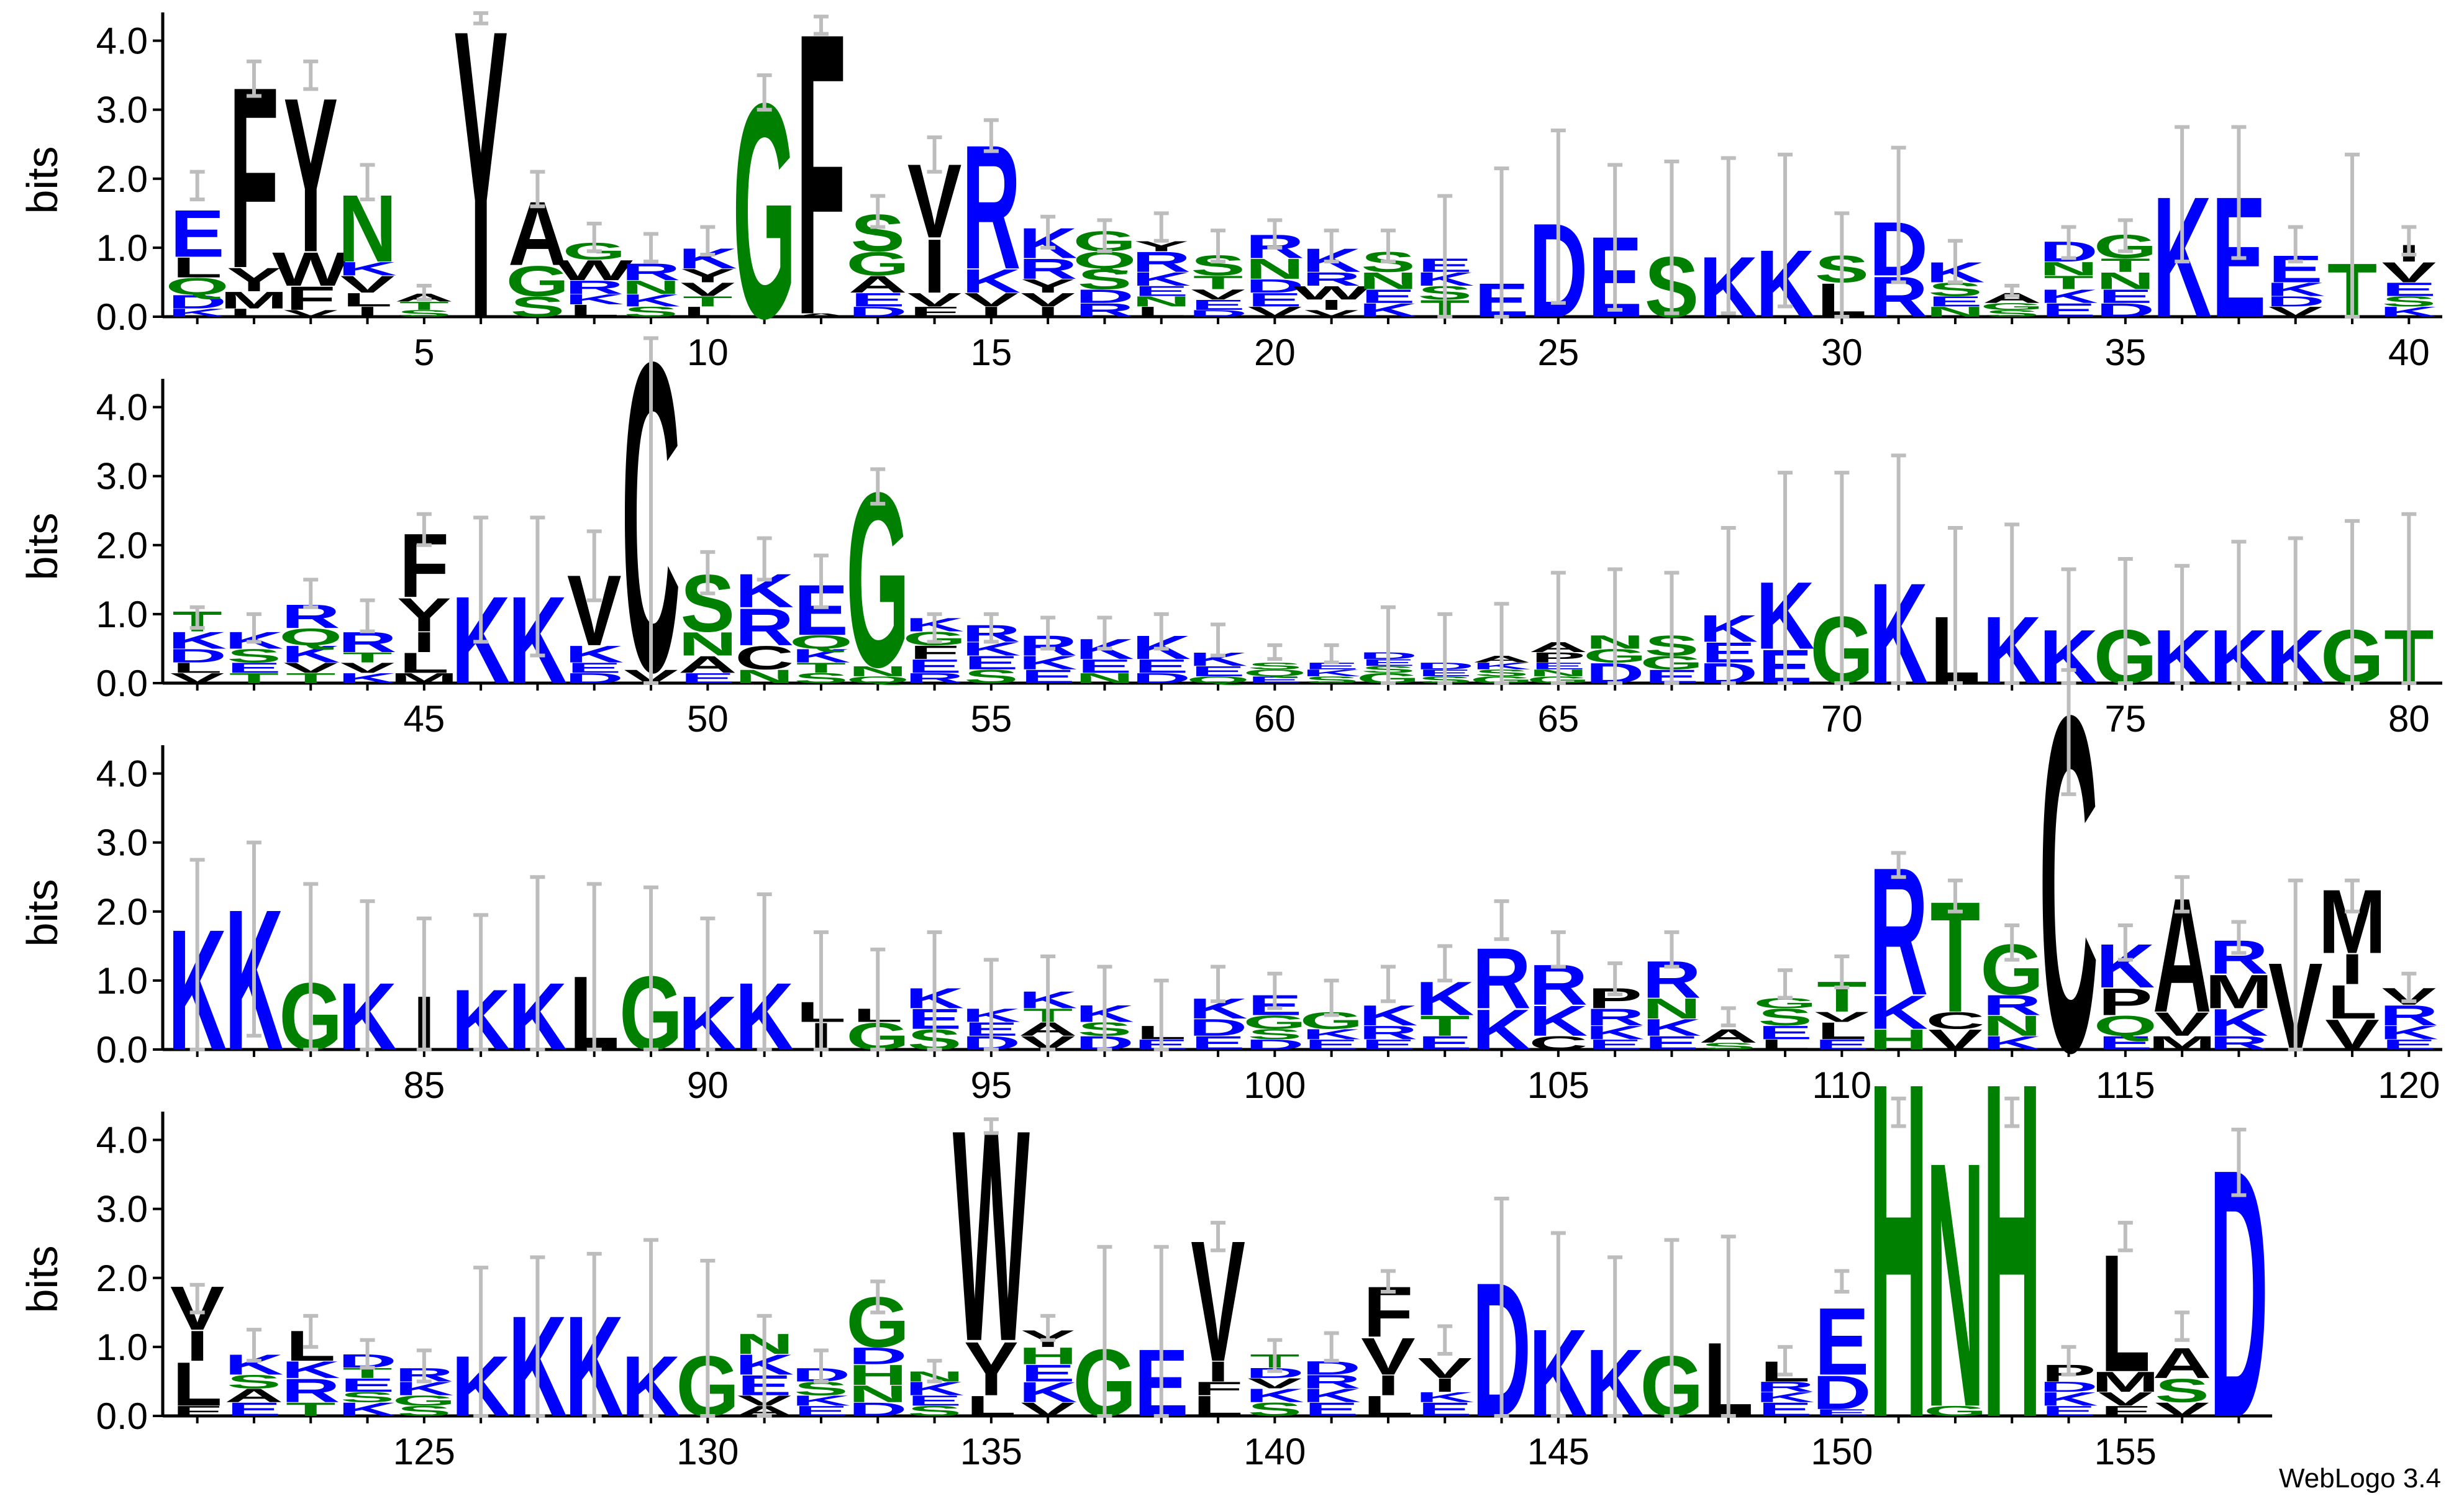  I want to click on logo-column-112: VCT, so click(1954, 963).